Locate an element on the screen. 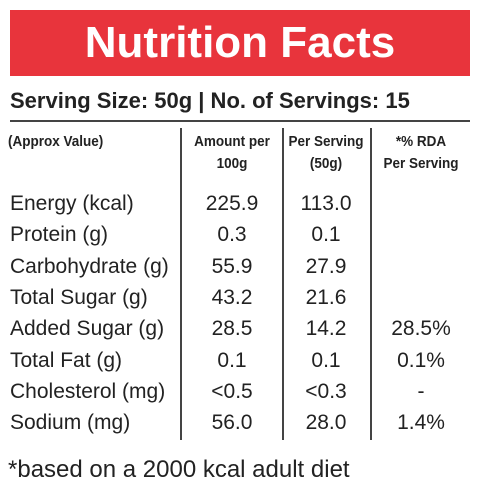  column-header: *% RDA is located at coordinates (421, 141).